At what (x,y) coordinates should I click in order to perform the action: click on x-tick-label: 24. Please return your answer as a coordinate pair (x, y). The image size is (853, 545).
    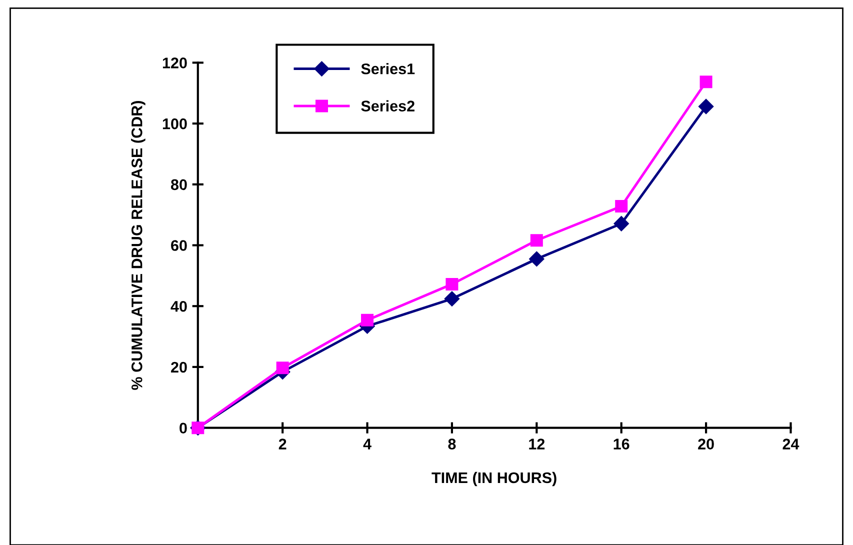
    Looking at the image, I should click on (791, 444).